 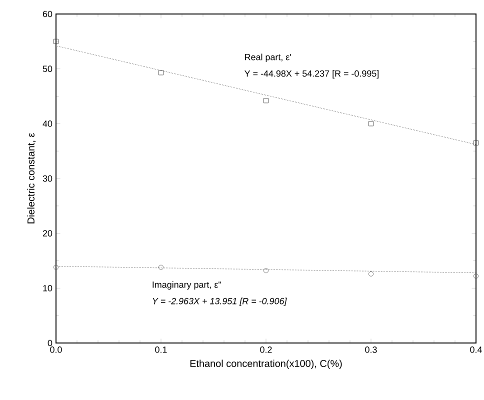 What do you see at coordinates (268, 58) in the screenshot?
I see `annotation: Real part, ε'` at bounding box center [268, 58].